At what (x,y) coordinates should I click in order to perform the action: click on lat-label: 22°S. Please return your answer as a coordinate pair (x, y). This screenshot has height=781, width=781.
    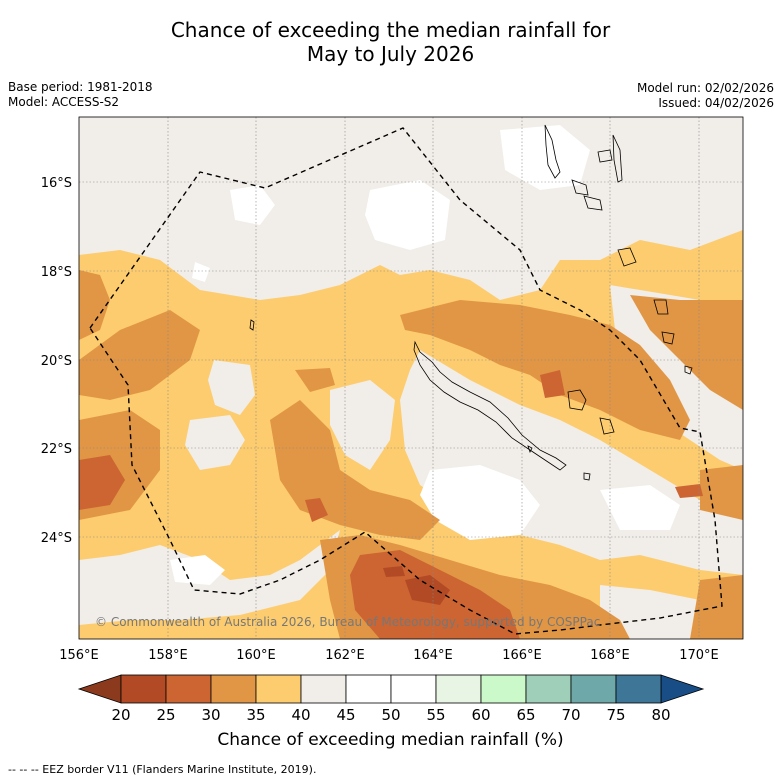
    Looking at the image, I should click on (56, 449).